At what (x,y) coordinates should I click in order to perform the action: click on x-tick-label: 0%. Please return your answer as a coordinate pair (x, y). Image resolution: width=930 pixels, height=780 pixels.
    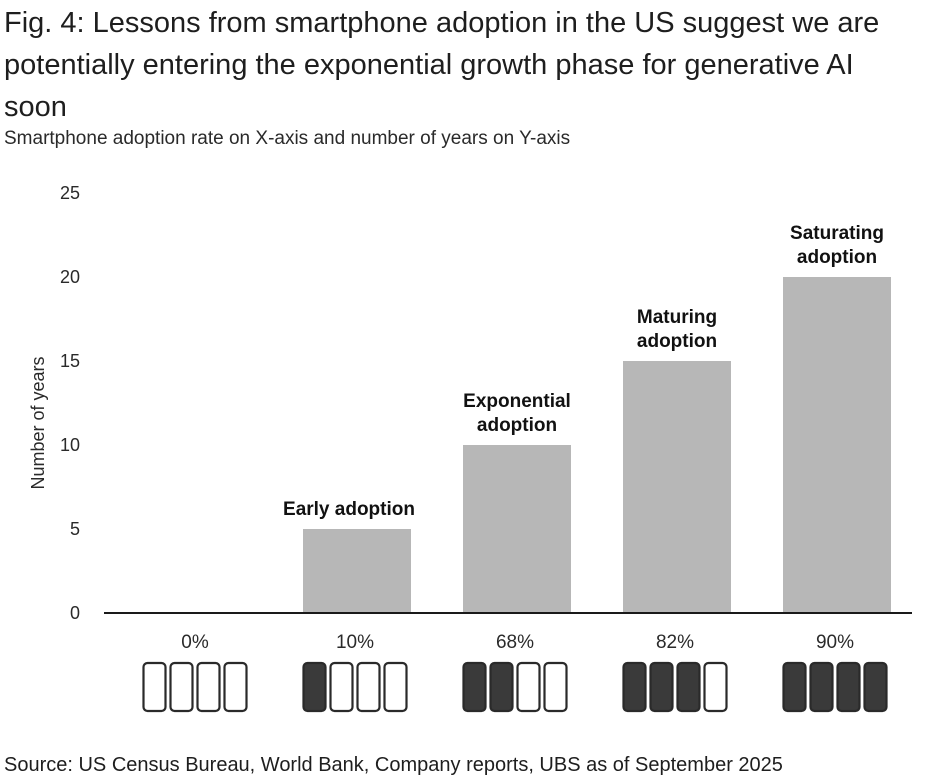
    Looking at the image, I should click on (195, 642).